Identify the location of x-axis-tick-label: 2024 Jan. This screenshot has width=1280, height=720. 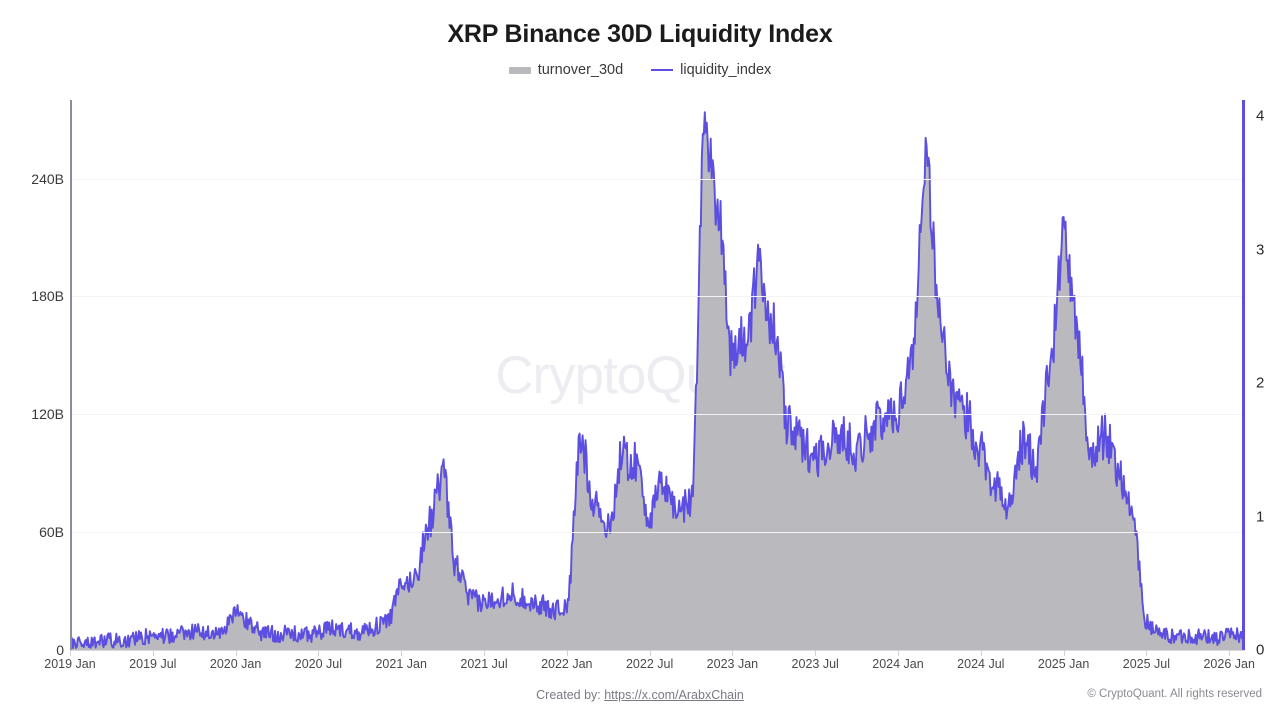
(898, 664).